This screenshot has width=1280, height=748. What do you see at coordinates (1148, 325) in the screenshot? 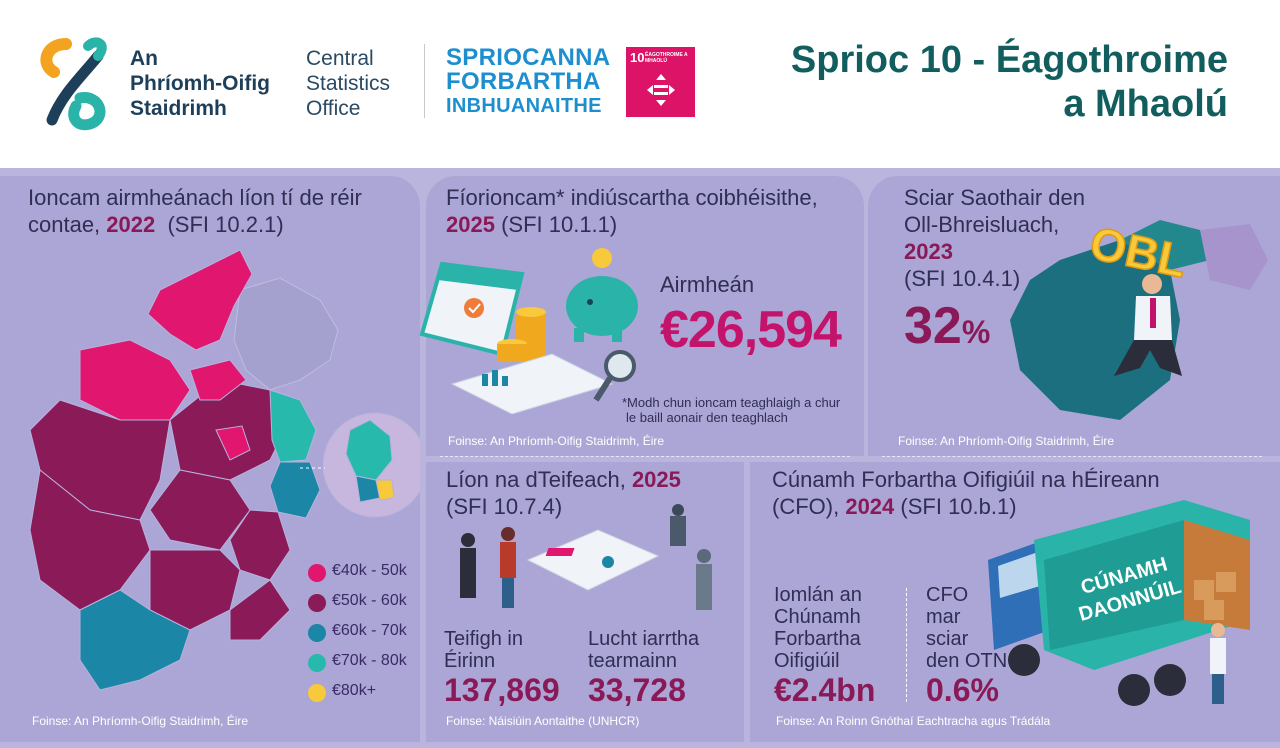
I see `worker-icon` at bounding box center [1148, 325].